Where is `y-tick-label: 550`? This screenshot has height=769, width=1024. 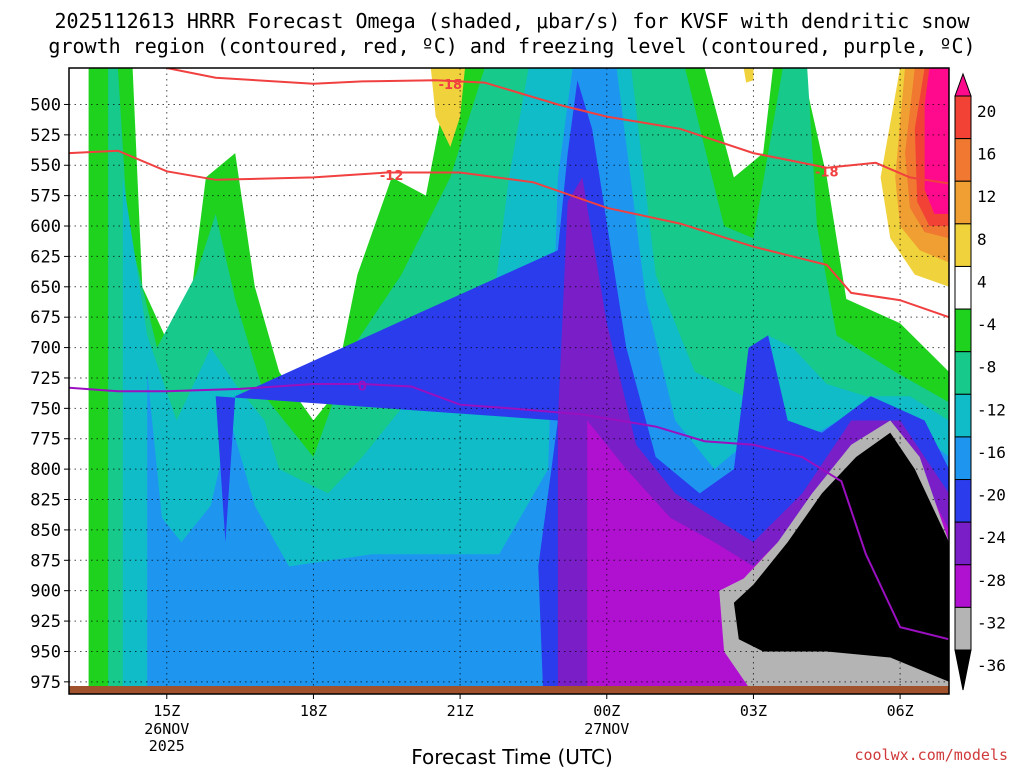
y-tick-label: 550 is located at coordinates (45, 166).